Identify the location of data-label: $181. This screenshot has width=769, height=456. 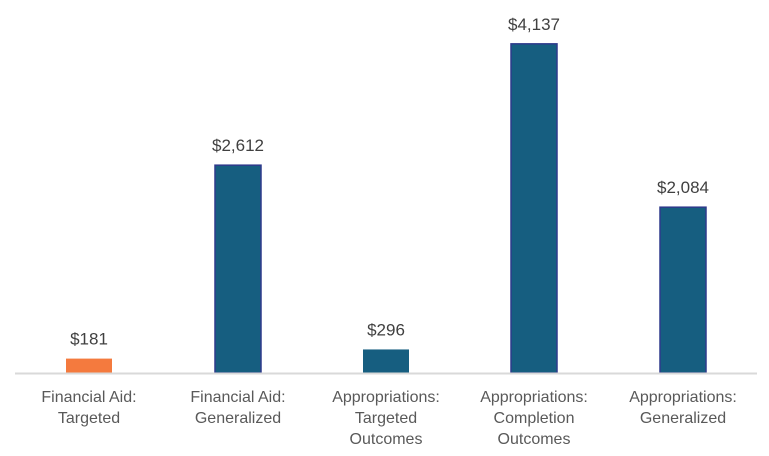
(89, 339).